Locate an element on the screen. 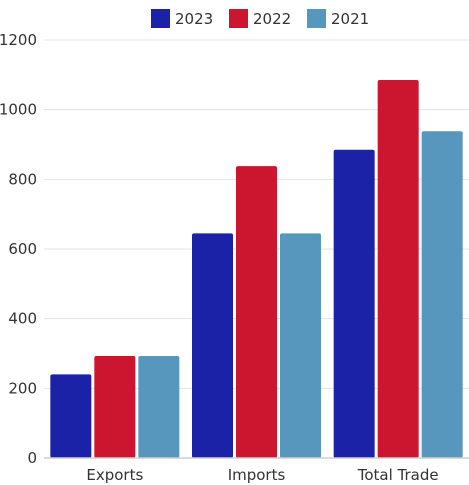 This screenshot has height=485, width=469. y-tick-label: 800 is located at coordinates (22, 179).